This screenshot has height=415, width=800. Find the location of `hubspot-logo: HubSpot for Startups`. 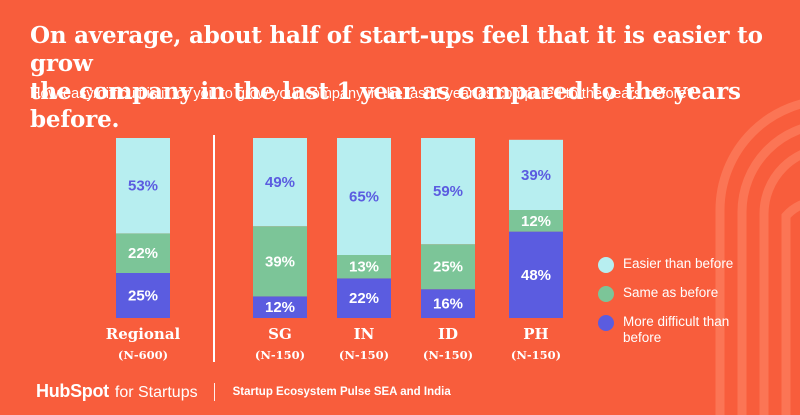

hubspot-logo: HubSpot for Startups is located at coordinates (117, 391).